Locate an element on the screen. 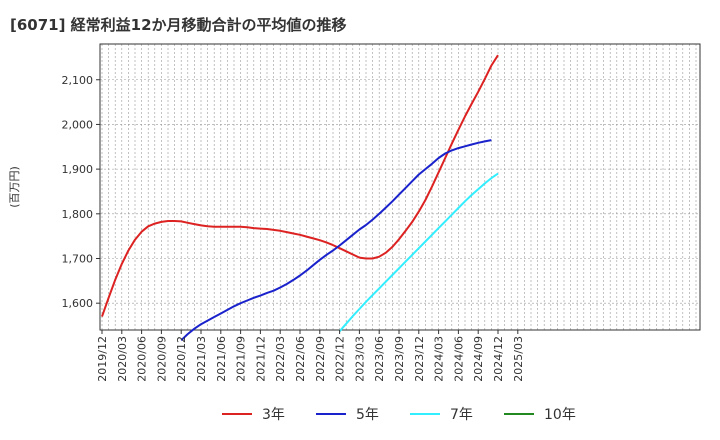 Image resolution: width=720 pixels, height=440 pixels. x-tick-label: 2022/06 is located at coordinates (300, 359).